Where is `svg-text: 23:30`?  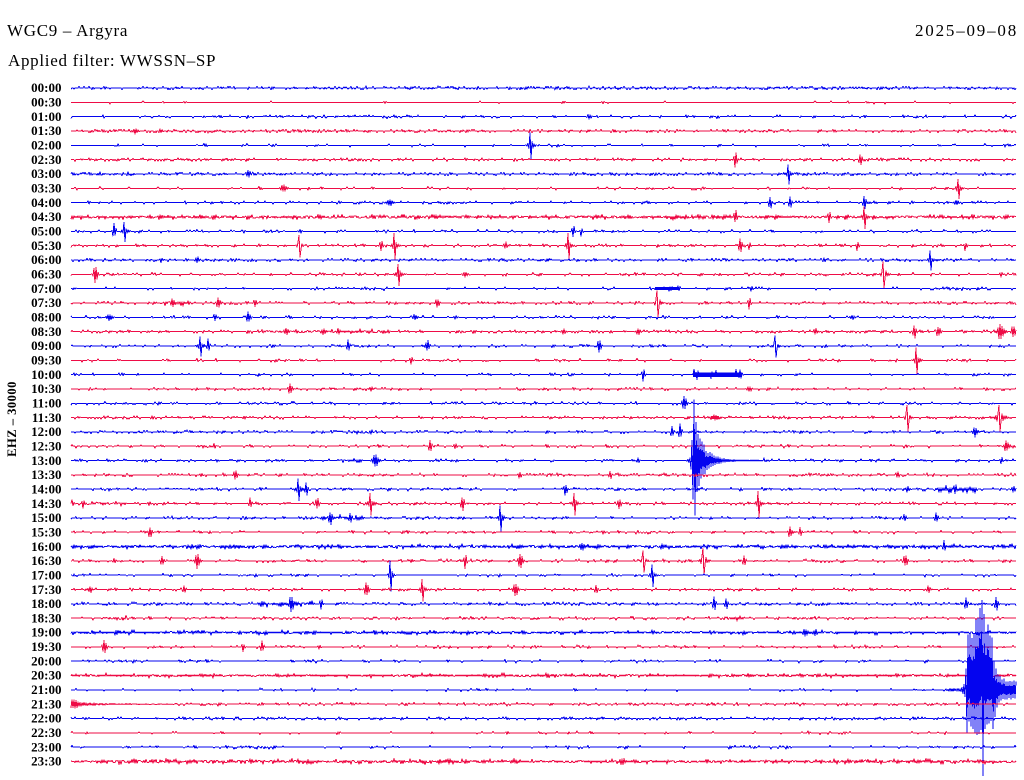 svg-text: 23:30 is located at coordinates (46, 761).